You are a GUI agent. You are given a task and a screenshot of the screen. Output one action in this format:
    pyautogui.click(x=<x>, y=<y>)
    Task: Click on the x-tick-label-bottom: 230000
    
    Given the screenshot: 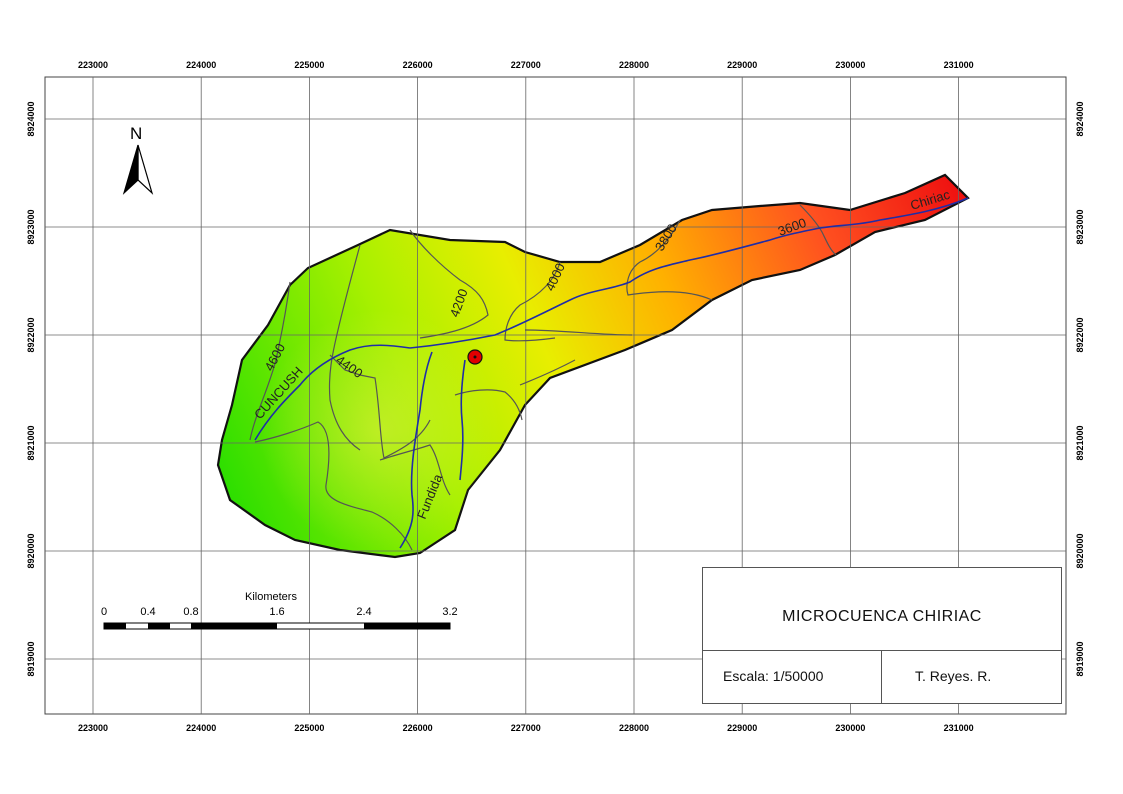 What is the action you would take?
    pyautogui.click(x=850, y=728)
    